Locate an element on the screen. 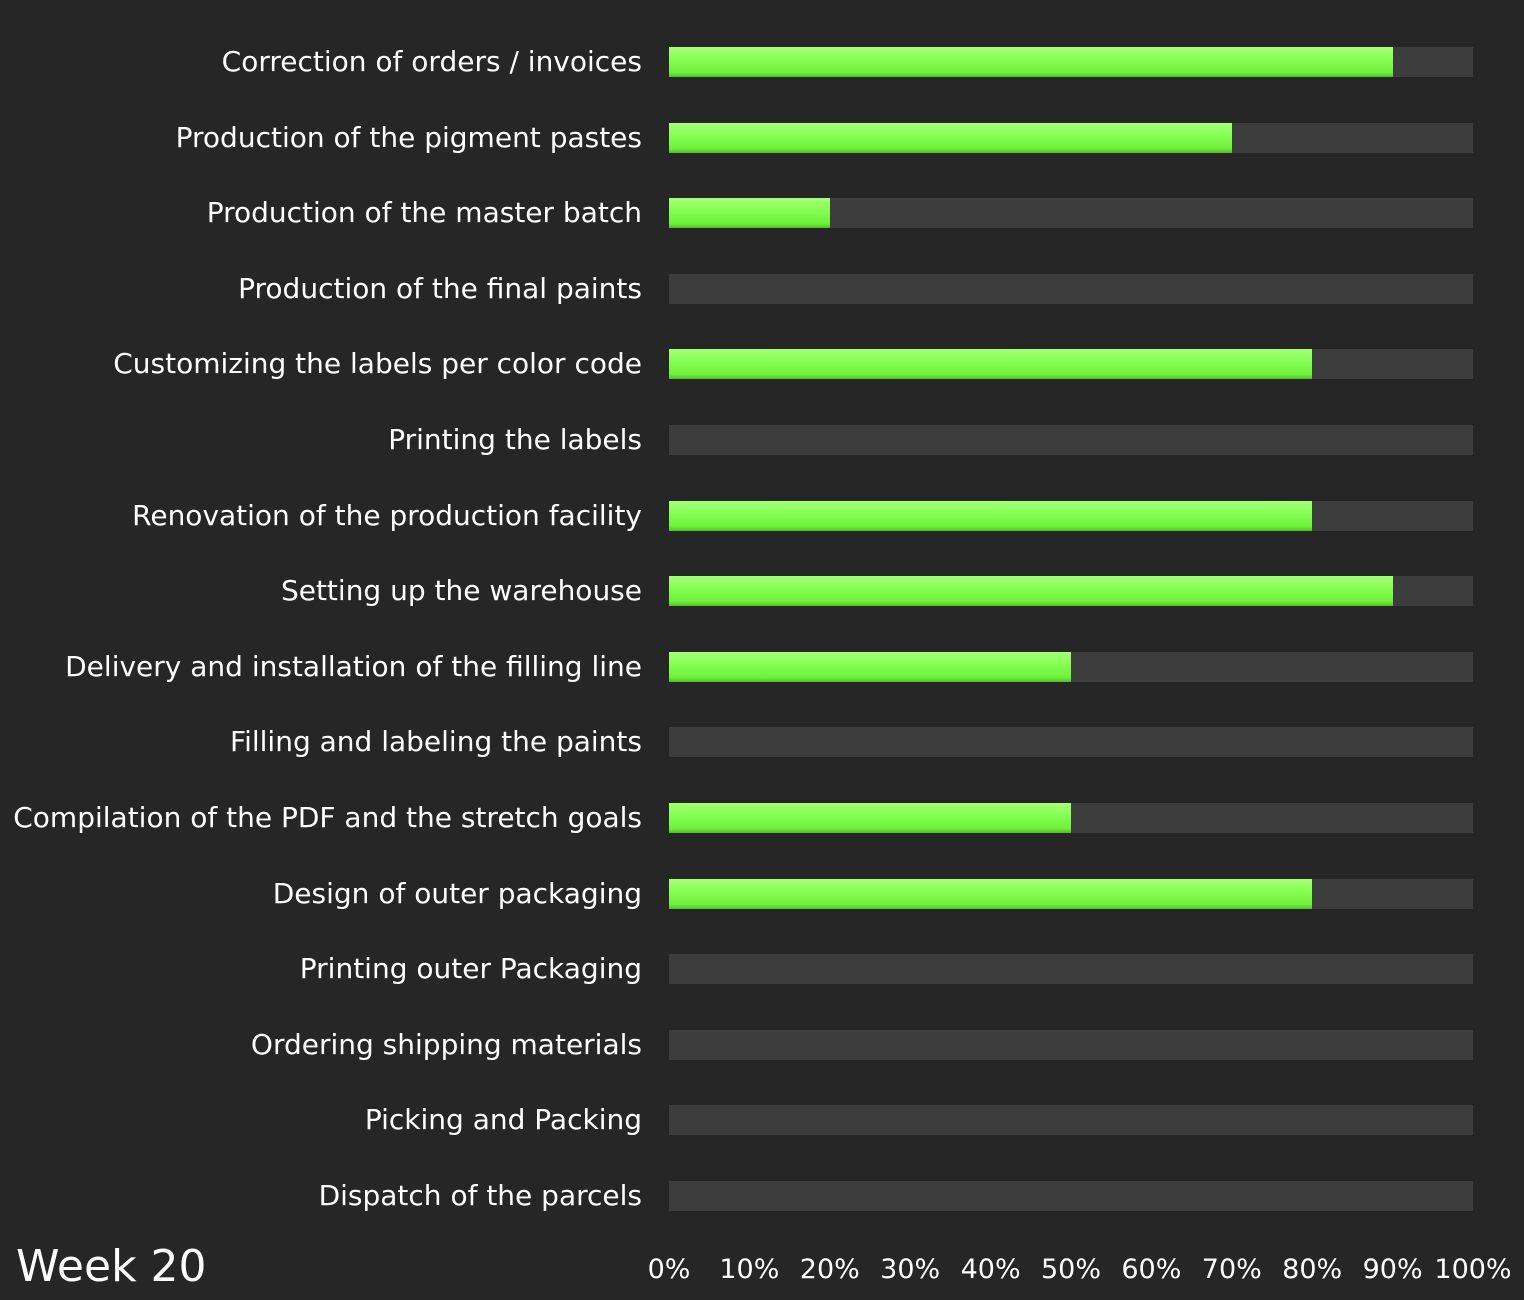  task-label: Printing outer Packaging is located at coordinates (470, 969).